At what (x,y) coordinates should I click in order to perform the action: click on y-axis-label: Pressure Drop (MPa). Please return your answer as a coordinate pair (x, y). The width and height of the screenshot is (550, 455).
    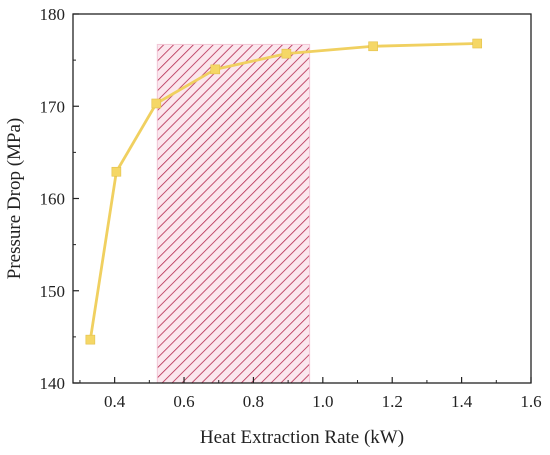
    Looking at the image, I should click on (14, 198).